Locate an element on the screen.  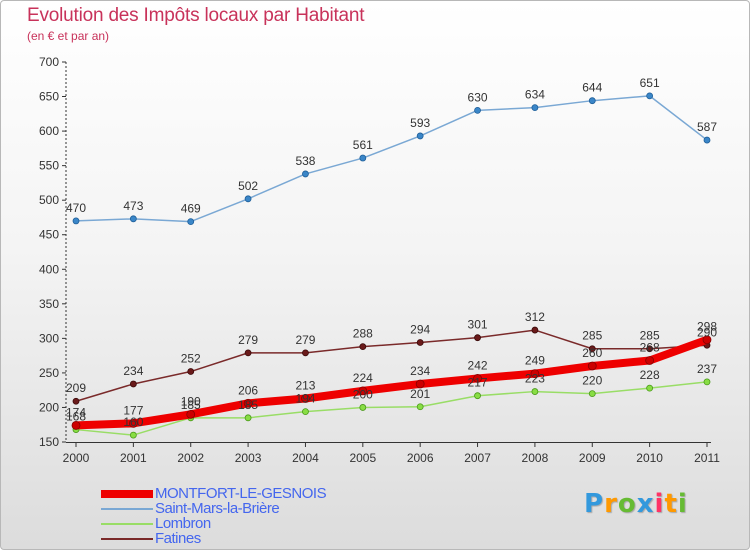
proxiti-logo: Proxiti is located at coordinates (636, 504).